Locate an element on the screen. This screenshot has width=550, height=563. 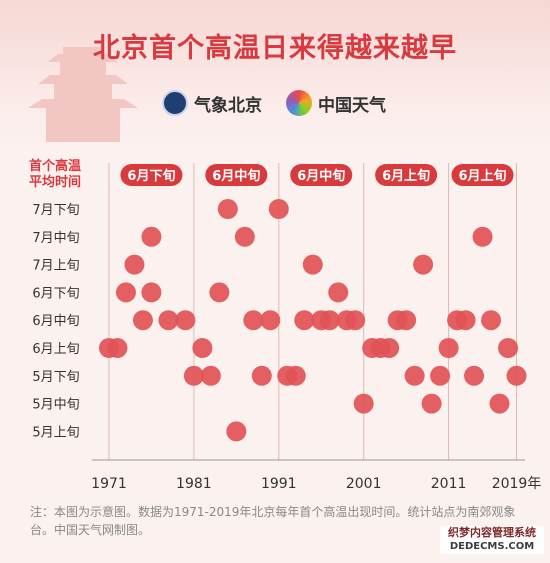
y-axis-title: 首个高温 平均时间 is located at coordinates (55, 175).